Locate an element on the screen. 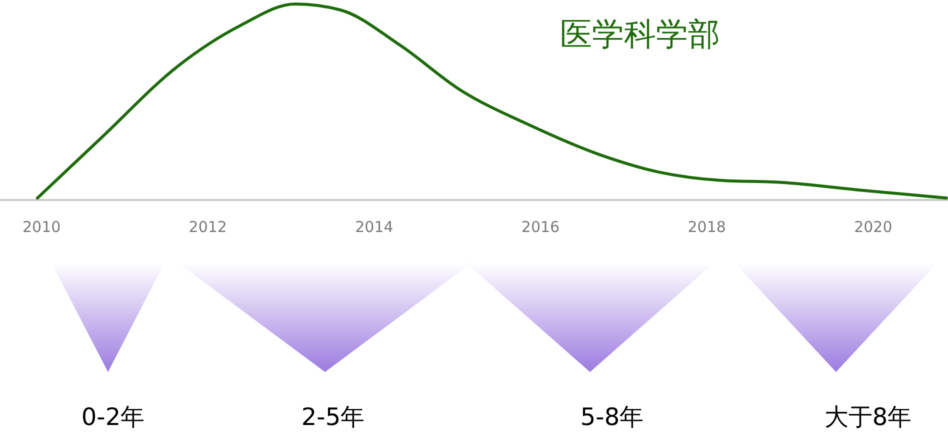 This screenshot has height=433, width=948. x-tick-label: 2016 is located at coordinates (540, 227).